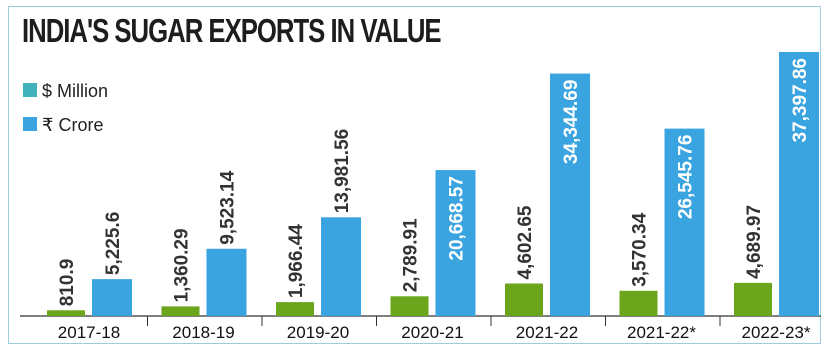  Describe the element at coordinates (799, 184) in the screenshot. I see `bar-inr-2022-23*` at that location.